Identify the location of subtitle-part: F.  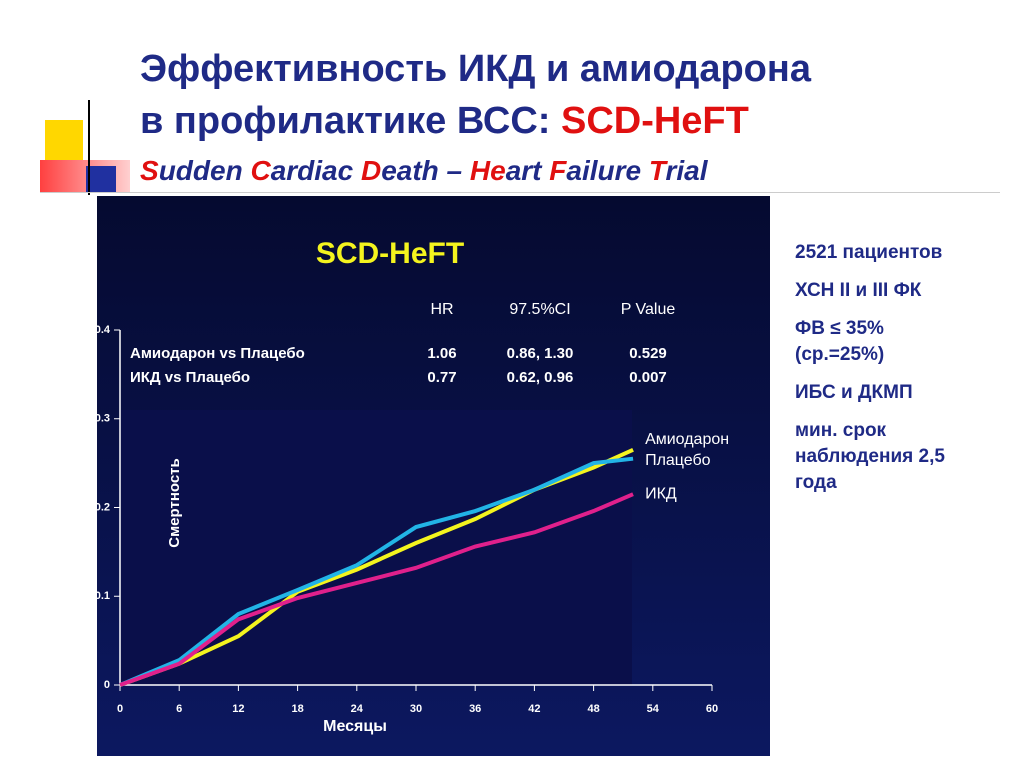
(558, 170).